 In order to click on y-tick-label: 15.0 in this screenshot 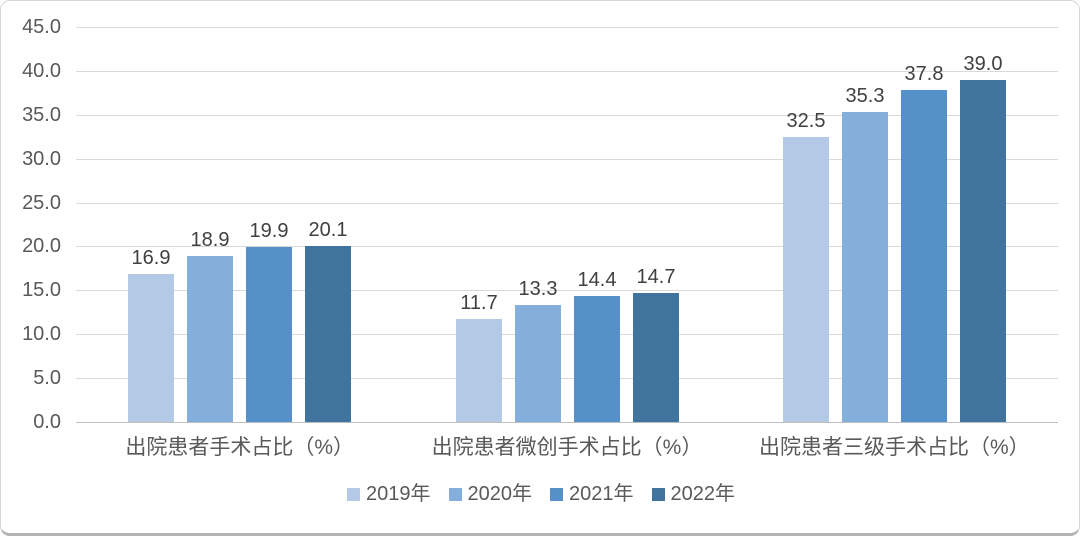, I will do `click(41, 290)`.